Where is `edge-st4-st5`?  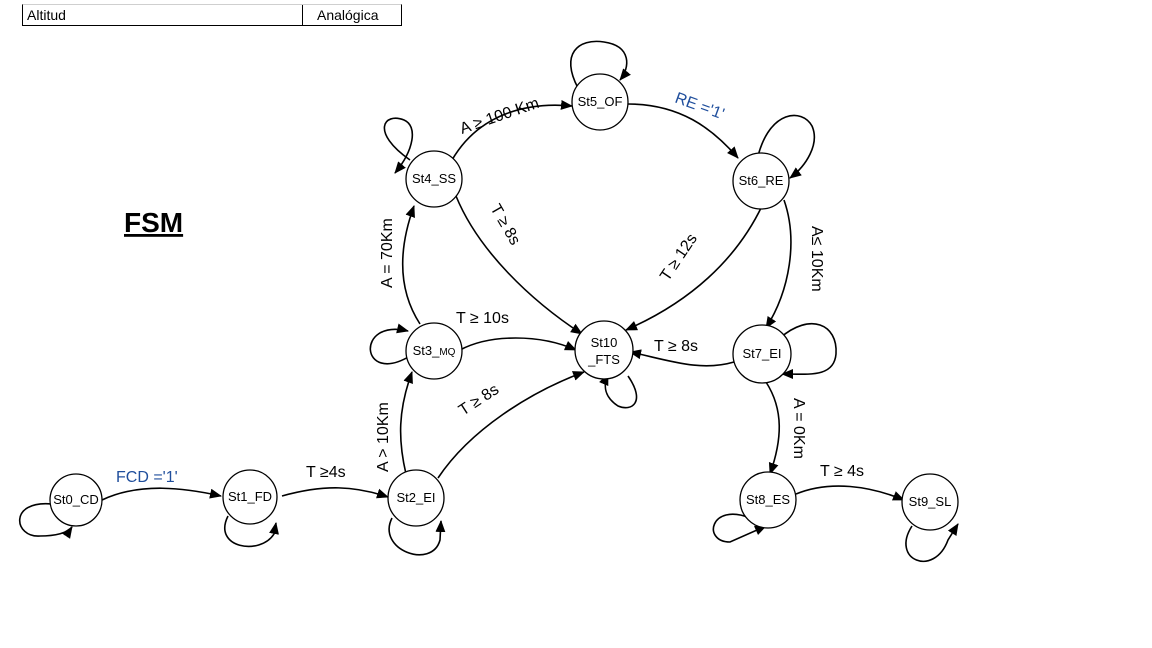
edge-st4-st5 is located at coordinates (512, 130).